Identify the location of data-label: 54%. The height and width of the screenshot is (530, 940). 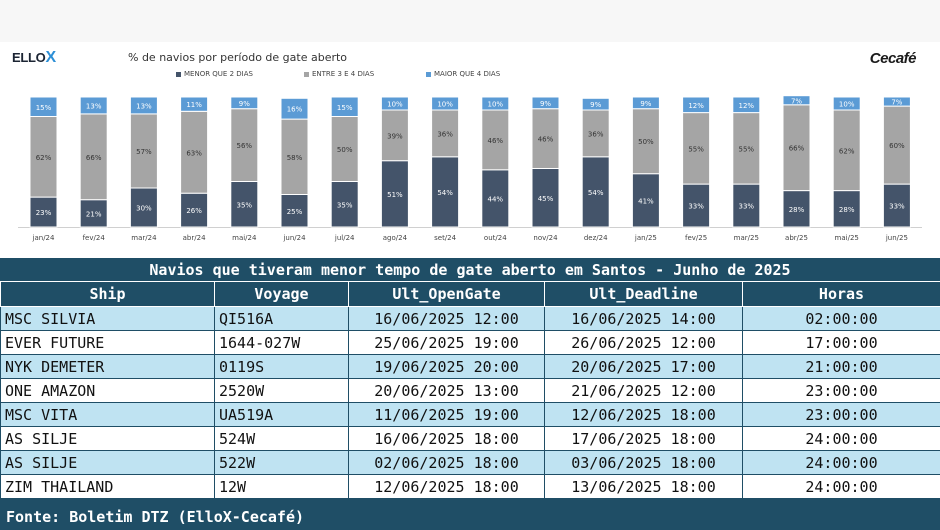
(445, 193).